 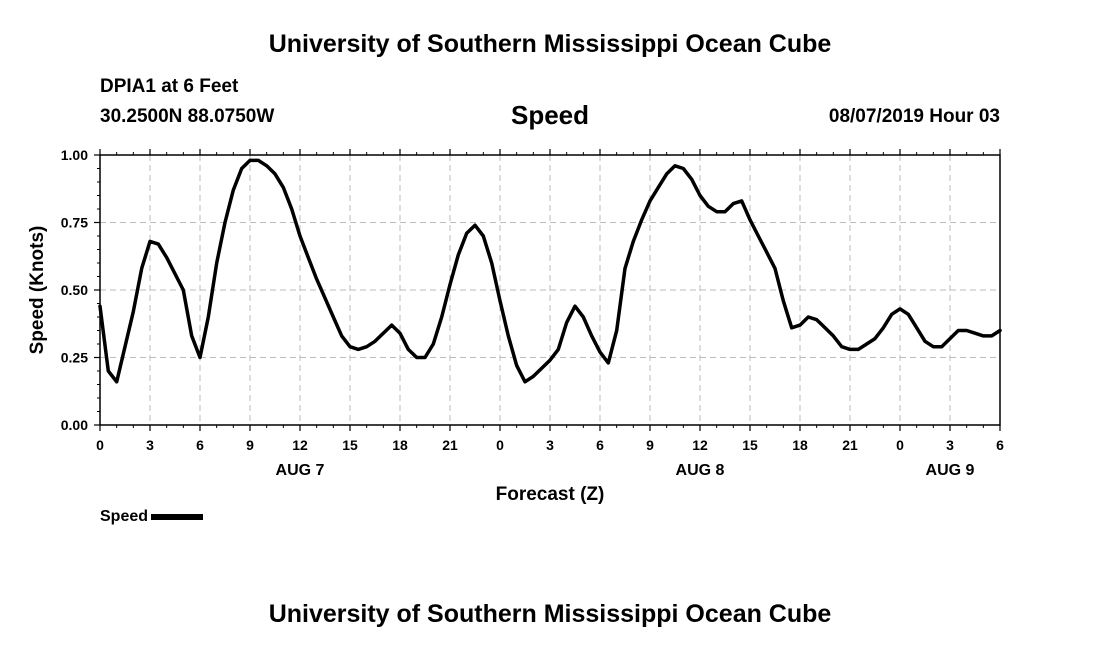 What do you see at coordinates (74, 290) in the screenshot?
I see `y-tick-label: 0.50` at bounding box center [74, 290].